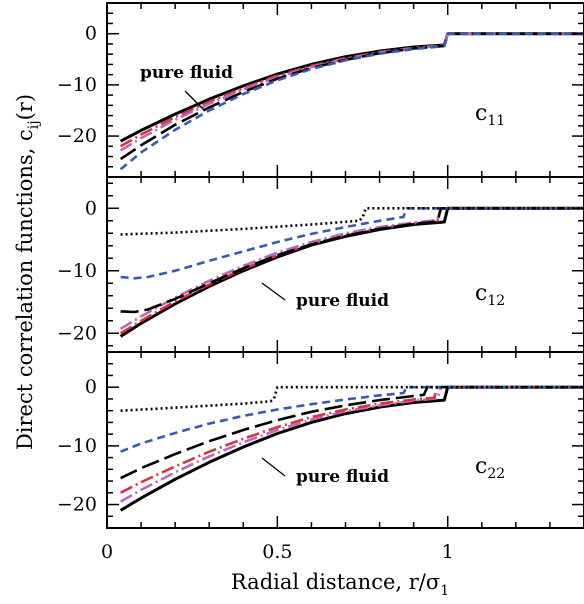 The image size is (584, 604). I want to click on x-tick-label: 1, so click(448, 552).